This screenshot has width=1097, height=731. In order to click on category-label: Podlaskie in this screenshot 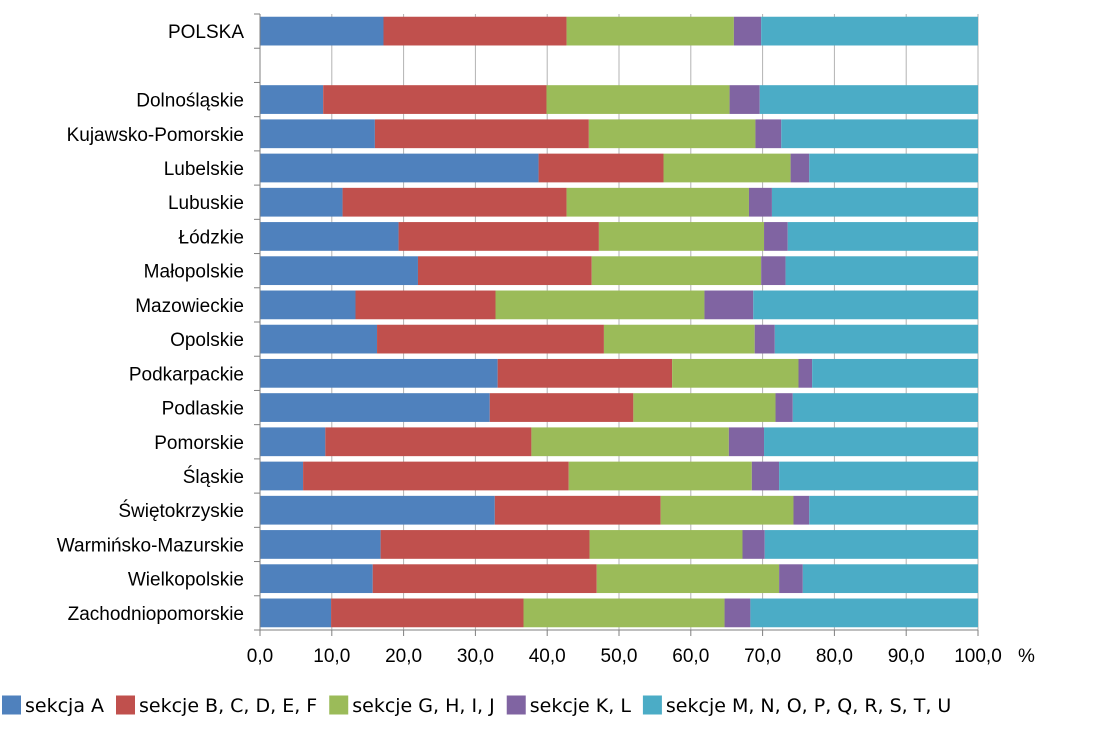, I will do `click(203, 409)`.